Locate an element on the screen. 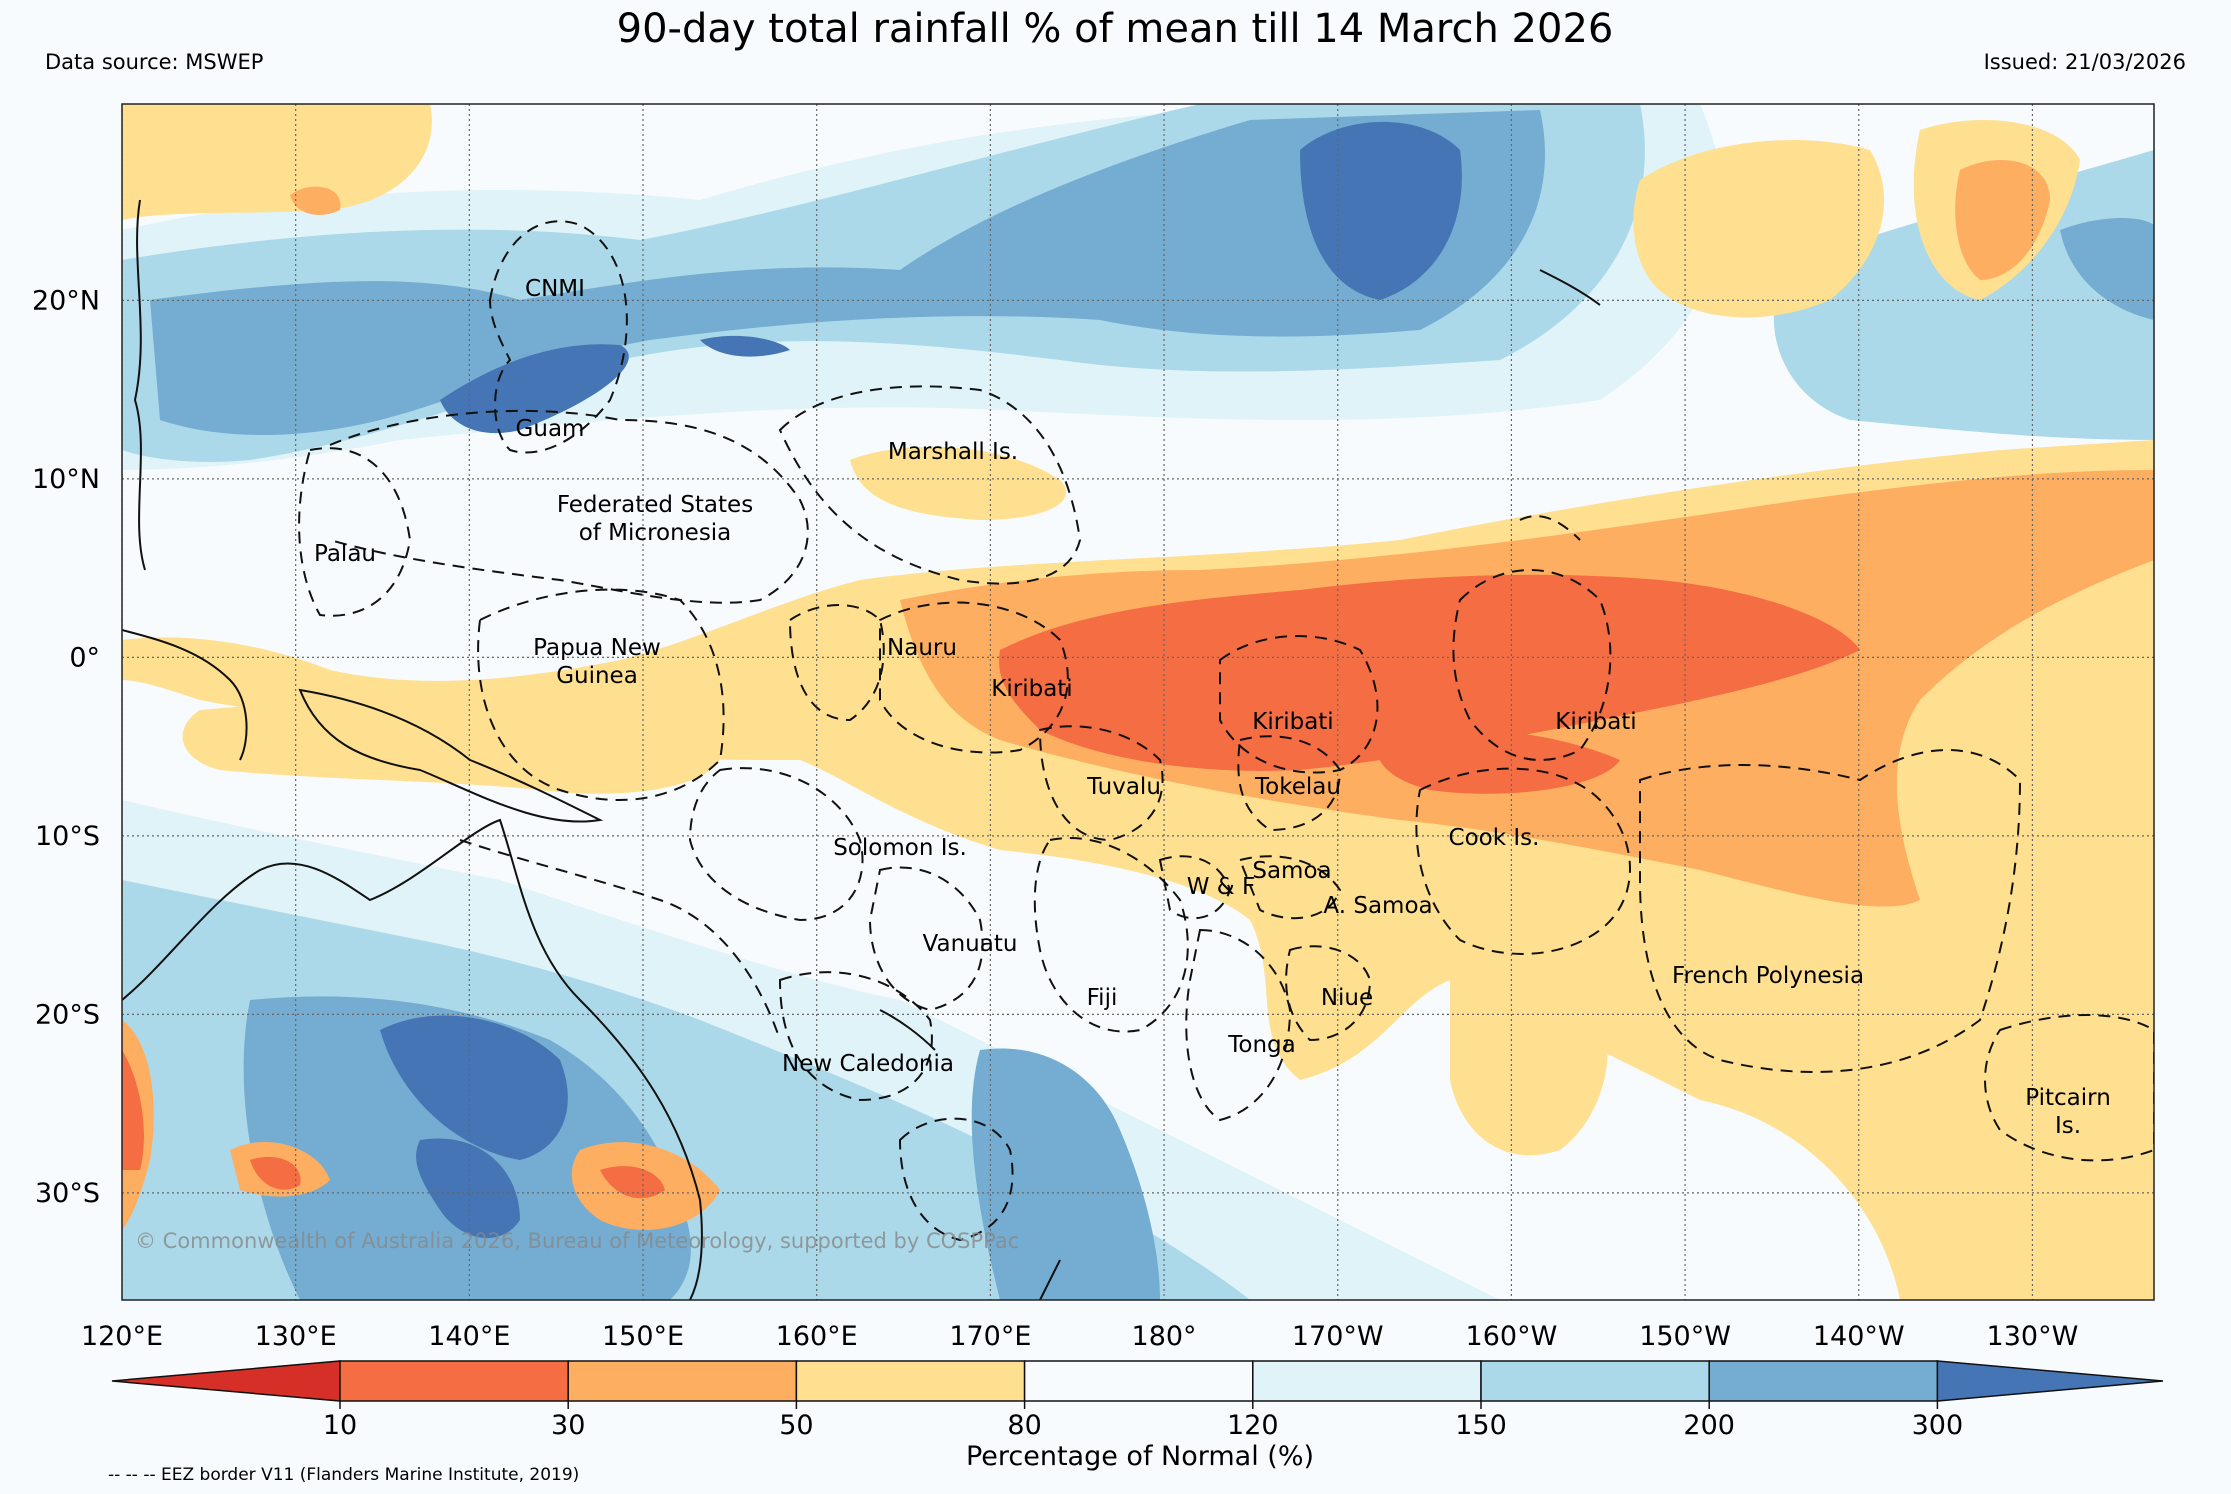  eez-palau is located at coordinates (355, 532).